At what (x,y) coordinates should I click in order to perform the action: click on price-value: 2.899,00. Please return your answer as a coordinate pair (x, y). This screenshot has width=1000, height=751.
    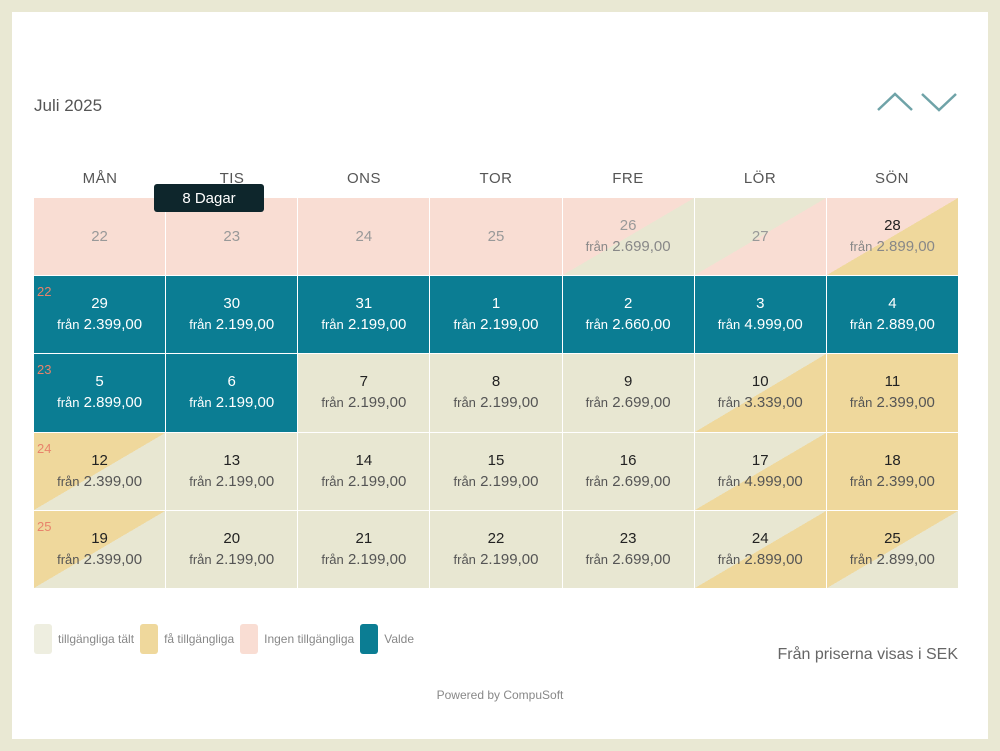
    Looking at the image, I should click on (905, 559).